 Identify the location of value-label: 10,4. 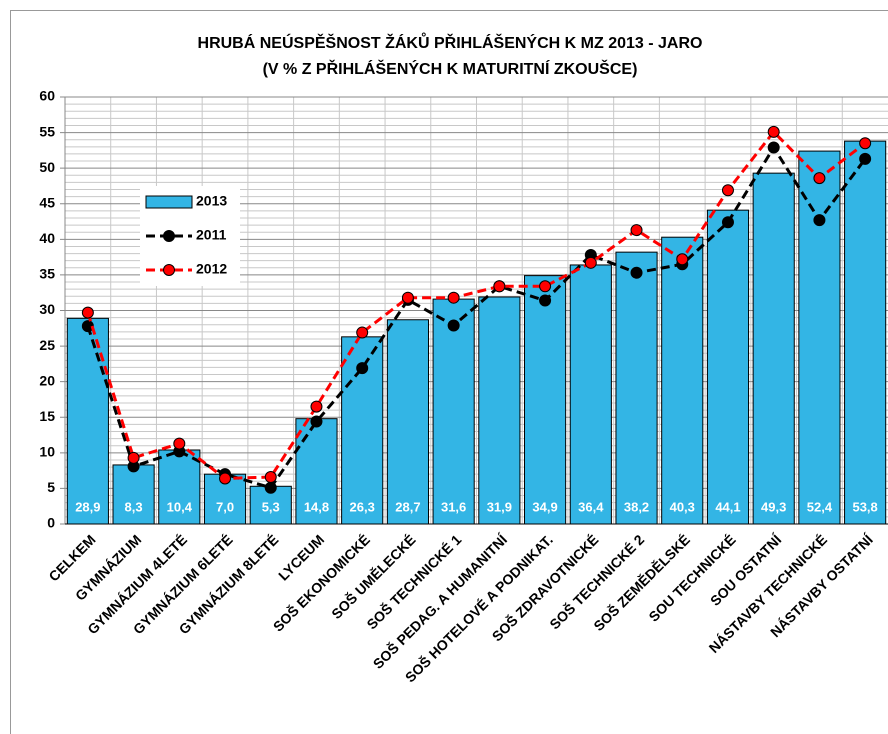
(180, 506).